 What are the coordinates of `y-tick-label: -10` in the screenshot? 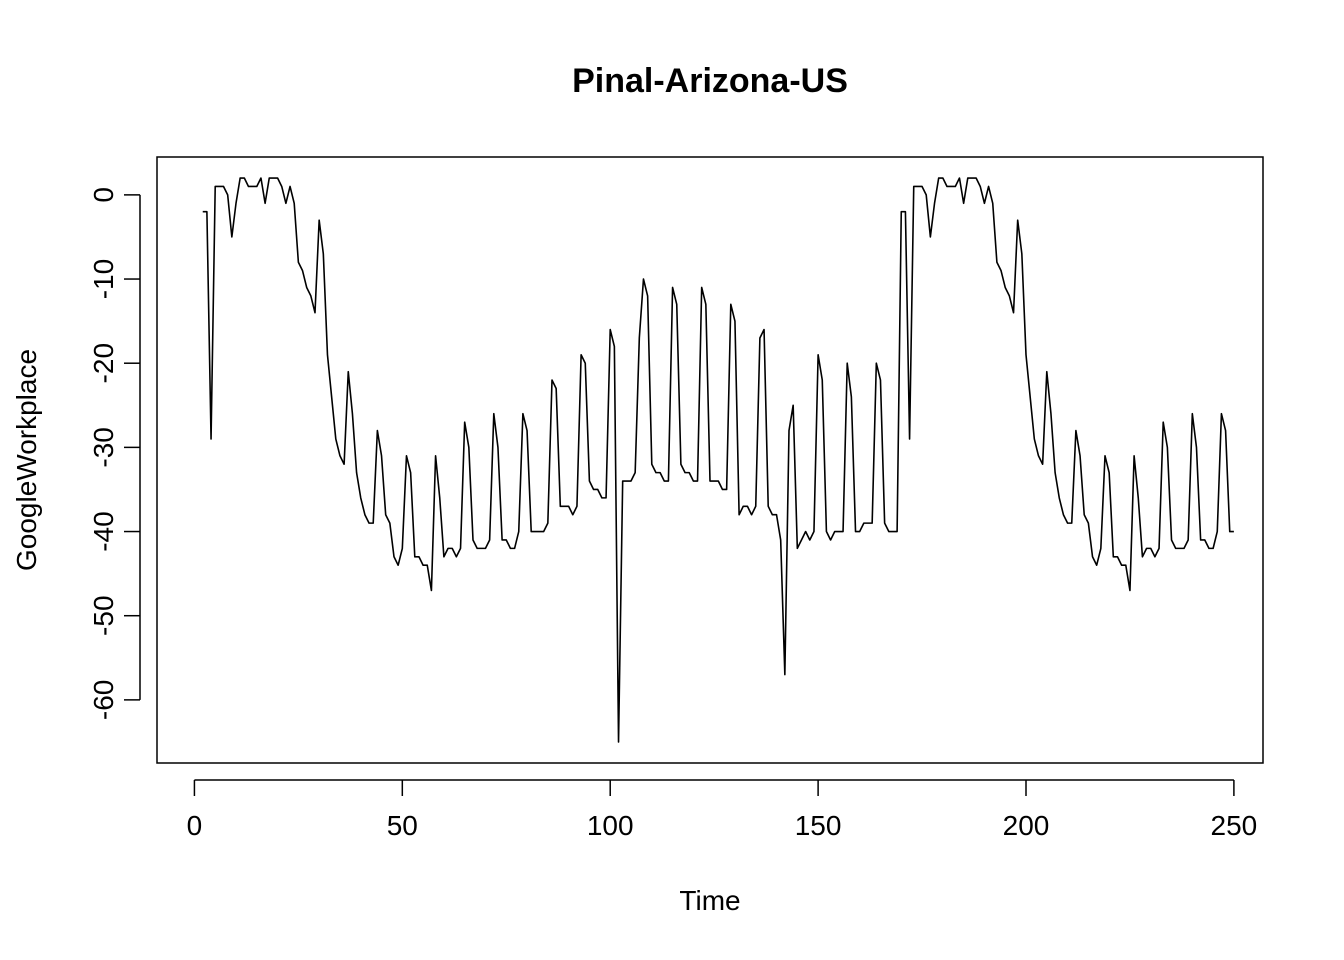 It's located at (103, 279).